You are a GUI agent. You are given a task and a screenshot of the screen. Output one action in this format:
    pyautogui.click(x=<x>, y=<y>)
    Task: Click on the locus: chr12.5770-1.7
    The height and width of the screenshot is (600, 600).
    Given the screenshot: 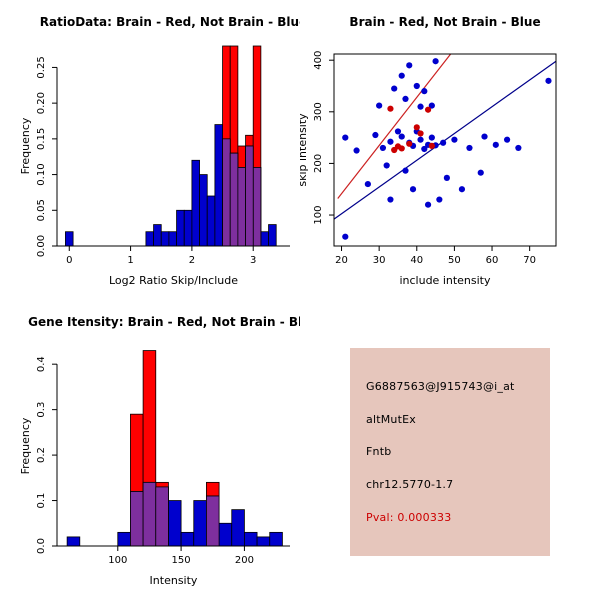 What is the action you would take?
    pyautogui.click(x=410, y=485)
    